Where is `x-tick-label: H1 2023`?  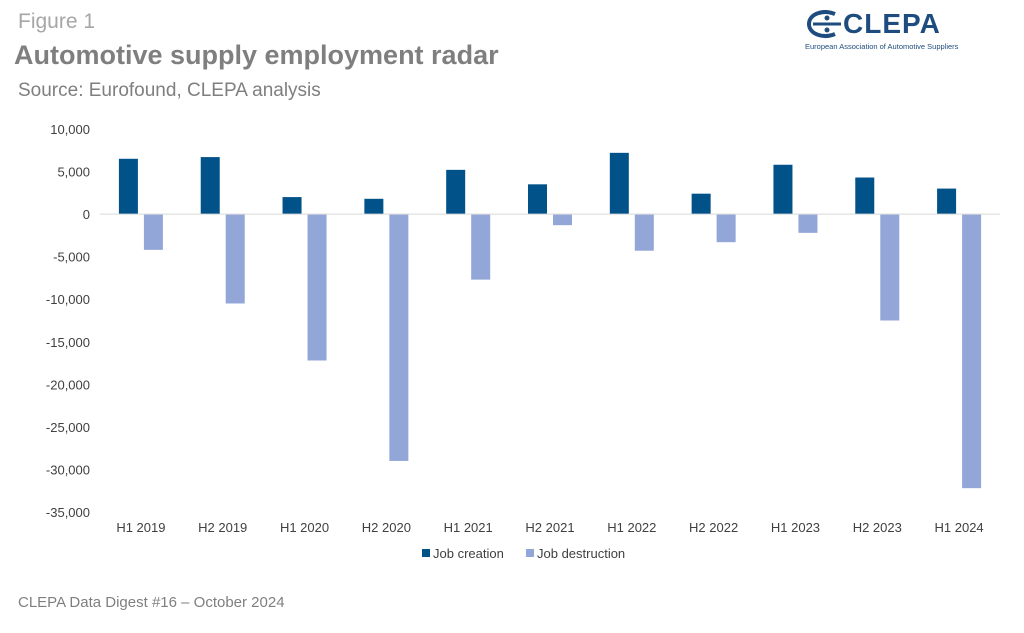 x-tick-label: H1 2023 is located at coordinates (795, 527).